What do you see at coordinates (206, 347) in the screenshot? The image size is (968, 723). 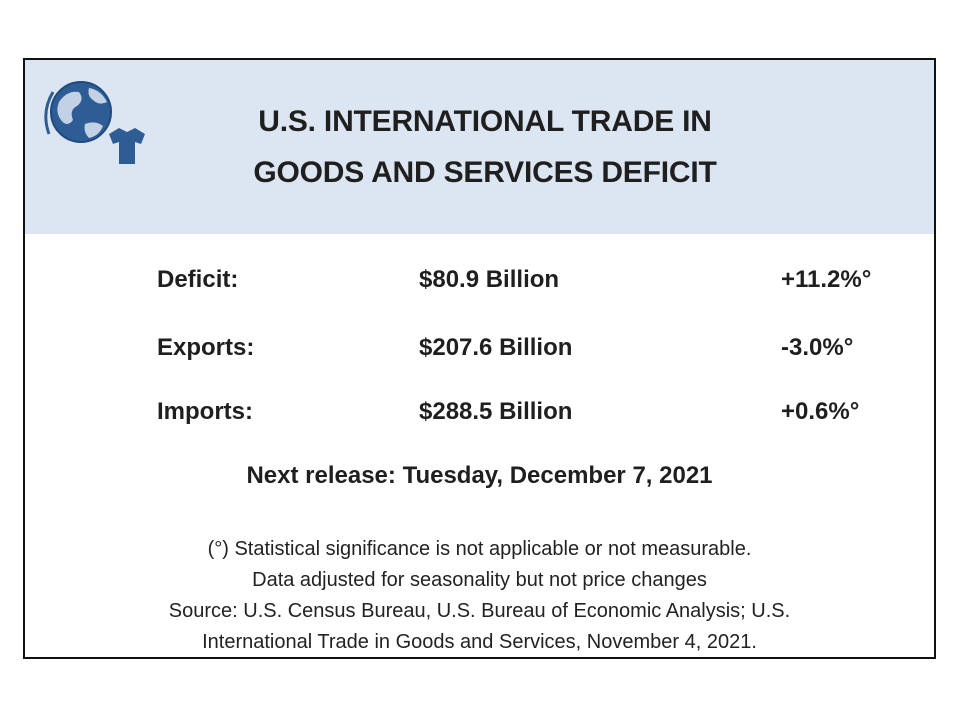 I see `stat-label: Exports:` at bounding box center [206, 347].